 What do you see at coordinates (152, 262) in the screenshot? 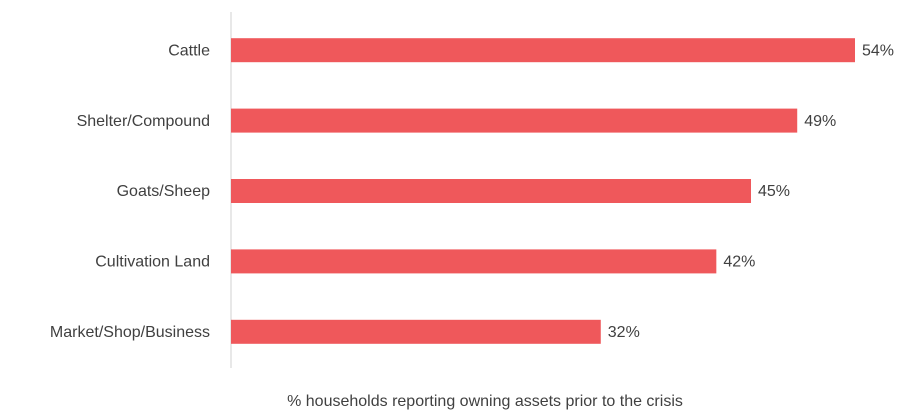
I see `y-tick-label: Cultivation Land` at bounding box center [152, 262].